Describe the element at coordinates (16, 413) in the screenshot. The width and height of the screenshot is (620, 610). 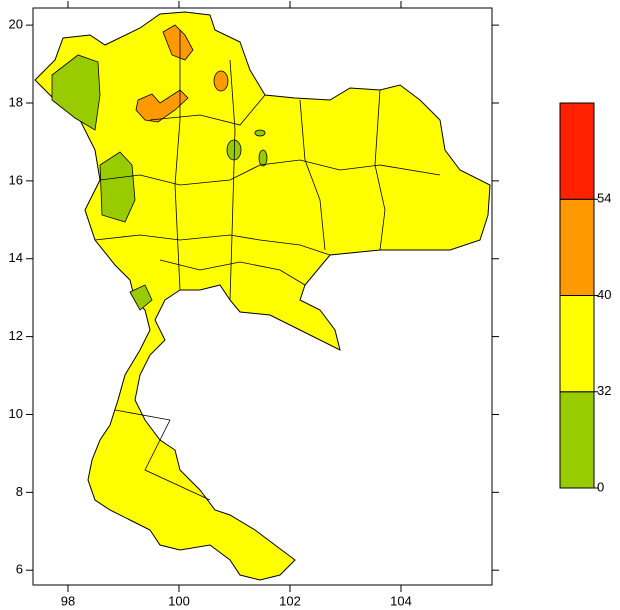
I see `y-tick-label: 10` at that location.